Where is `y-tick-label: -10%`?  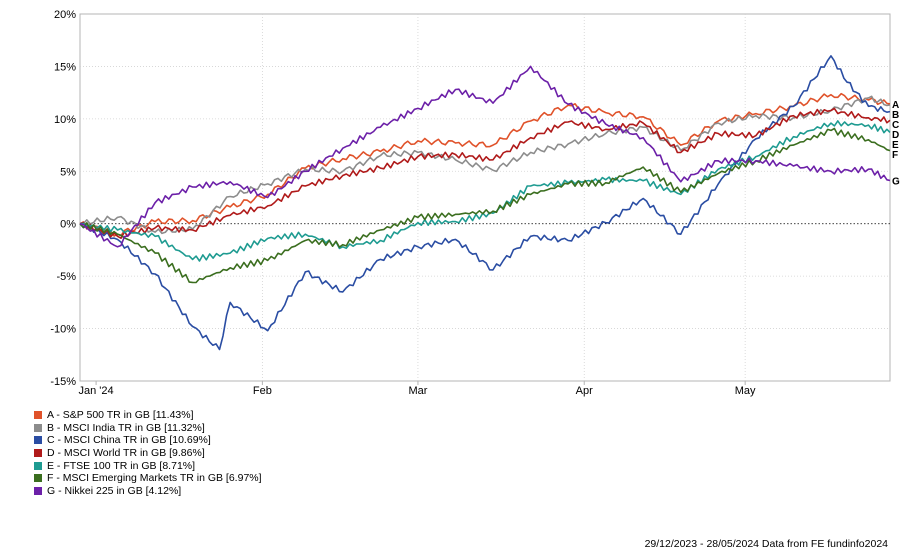
y-tick-label: -10% is located at coordinates (63, 330).